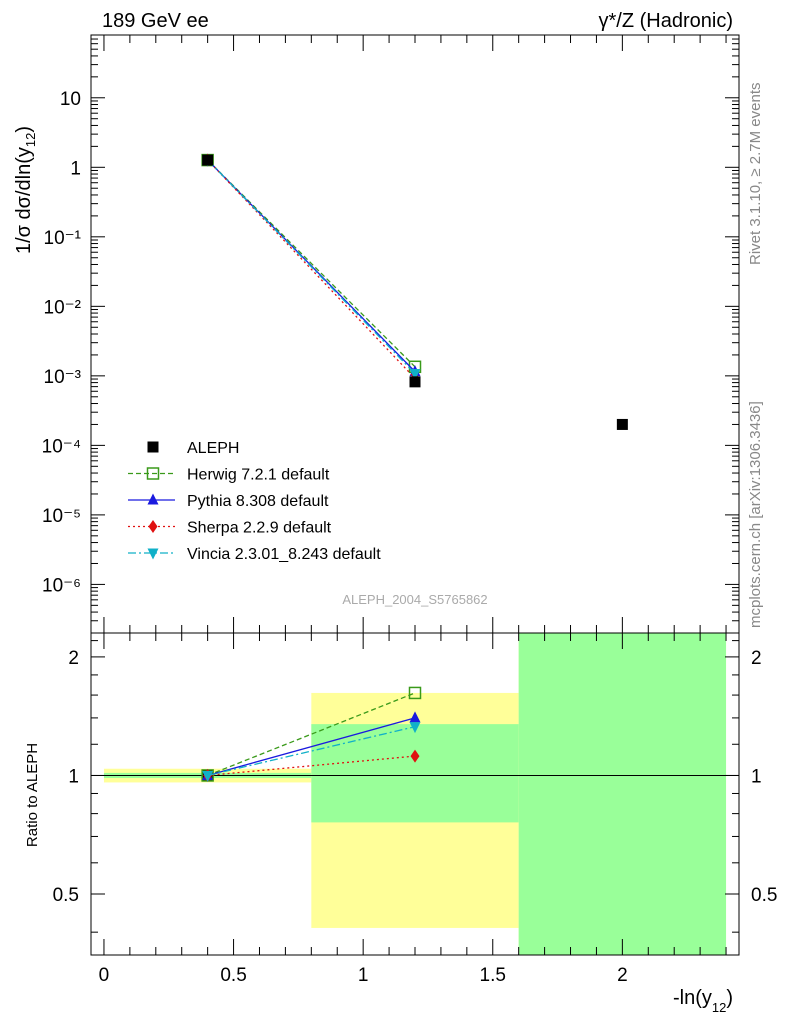 This screenshot has height=1024, width=786. Describe the element at coordinates (363, 975) in the screenshot. I see `x-tick-label: 1` at that location.